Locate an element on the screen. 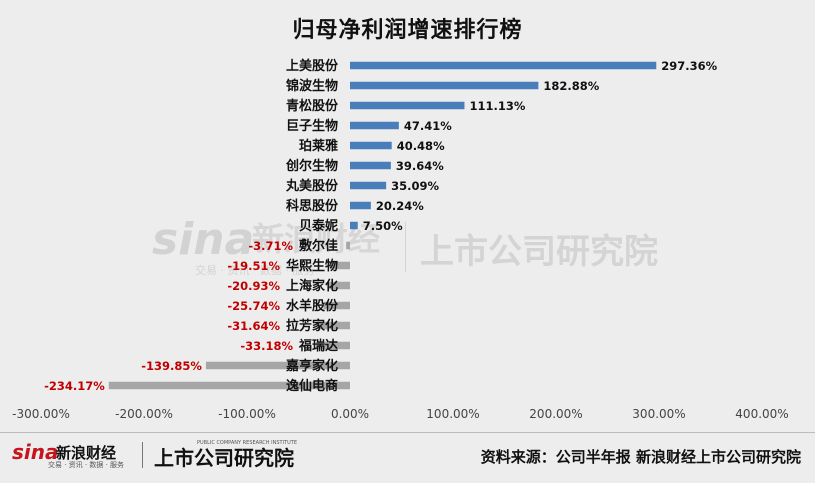 The height and width of the screenshot is (483, 815). value-label: 35.09% is located at coordinates (415, 186).